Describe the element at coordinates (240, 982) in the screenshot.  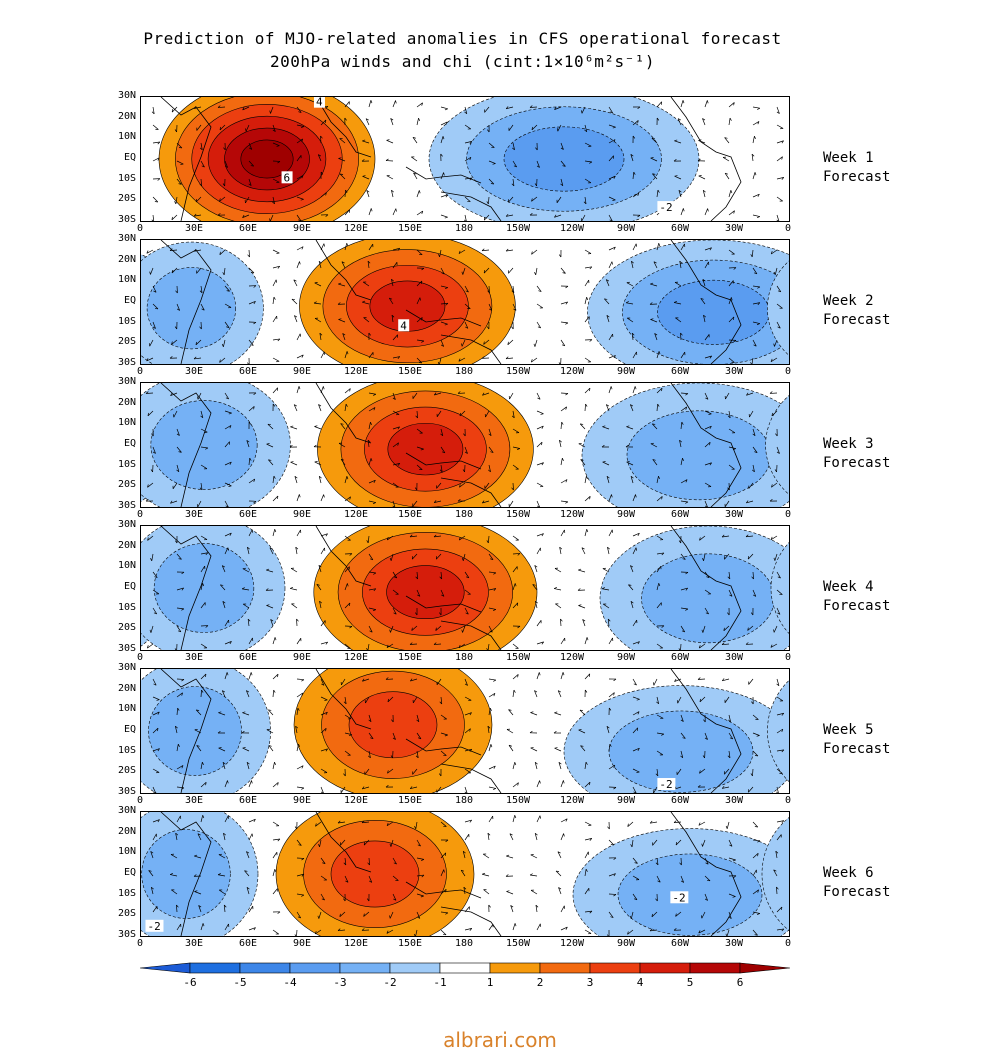
I see `colorbar-label: -5` at that location.